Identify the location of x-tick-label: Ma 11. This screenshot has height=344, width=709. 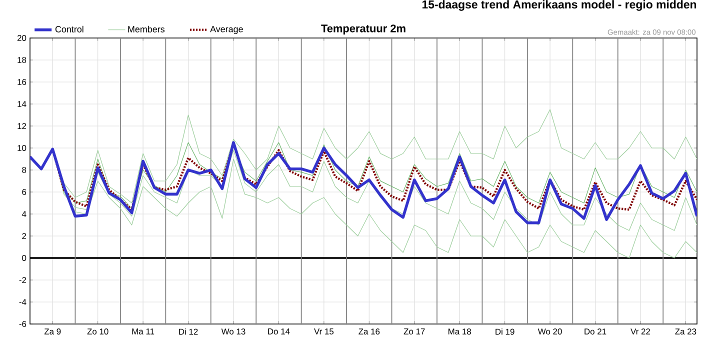
(143, 331).